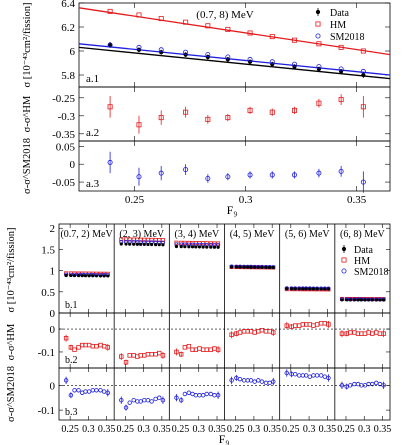 This screenshot has height=445, width=415. What do you see at coordinates (88, 429) in the screenshot?
I see `x-tick-label: 0.3` at bounding box center [88, 429].